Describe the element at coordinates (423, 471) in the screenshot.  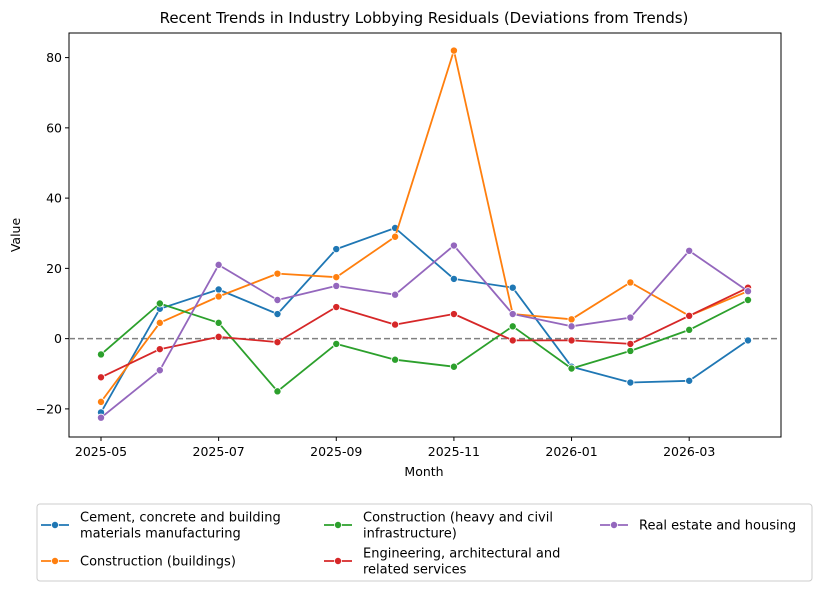
I see `x-axis-title: Month` at that location.